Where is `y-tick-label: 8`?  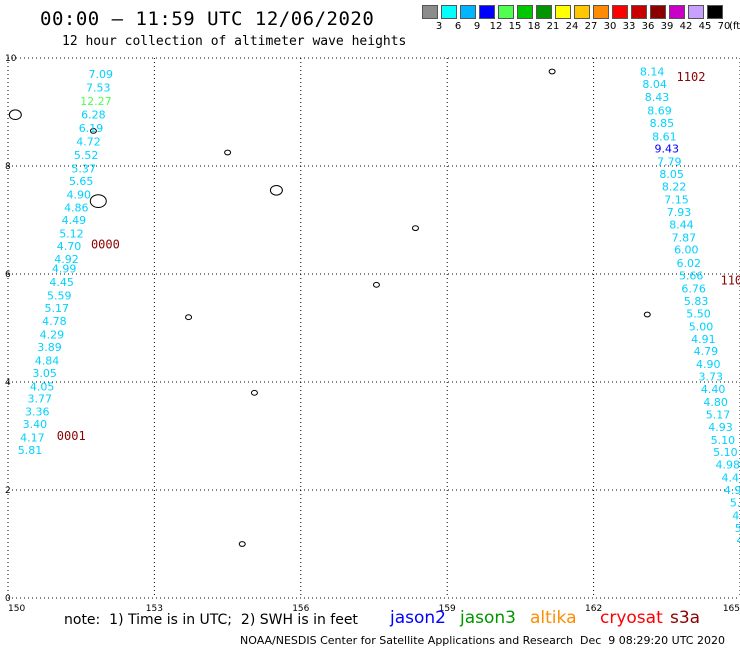
y-tick-label: 8 is located at coordinates (8, 167).